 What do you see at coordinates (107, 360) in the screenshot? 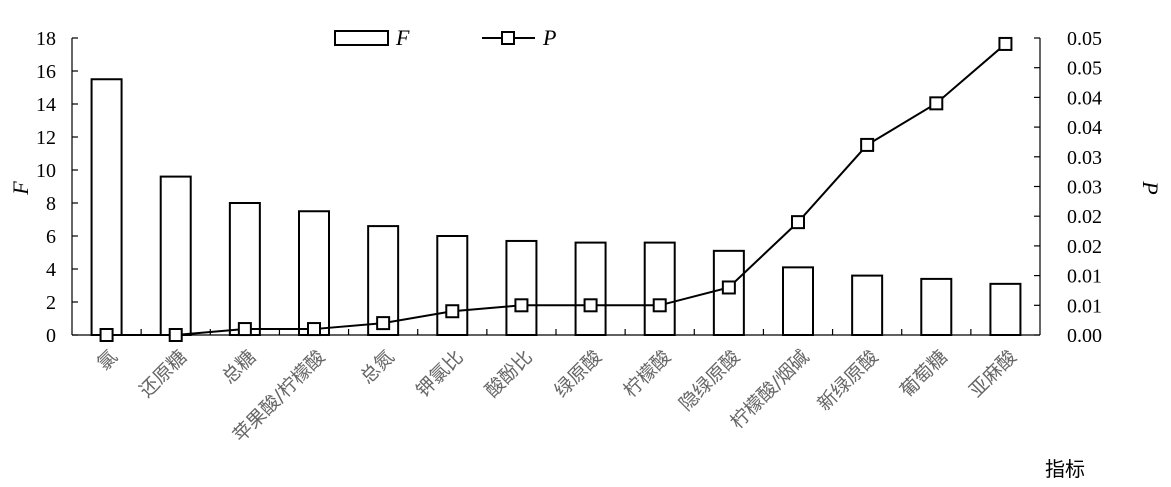
I see `category-label: 氯` at bounding box center [107, 360].